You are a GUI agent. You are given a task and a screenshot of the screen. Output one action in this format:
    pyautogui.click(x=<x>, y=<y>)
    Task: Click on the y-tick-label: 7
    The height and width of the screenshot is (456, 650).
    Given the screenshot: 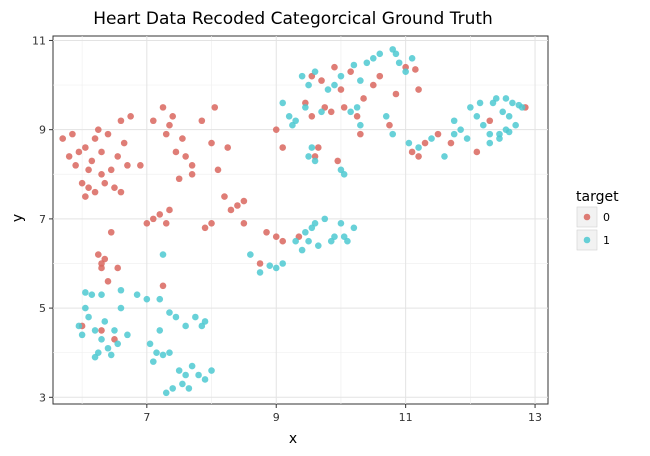 What is the action you would take?
    pyautogui.click(x=42, y=219)
    